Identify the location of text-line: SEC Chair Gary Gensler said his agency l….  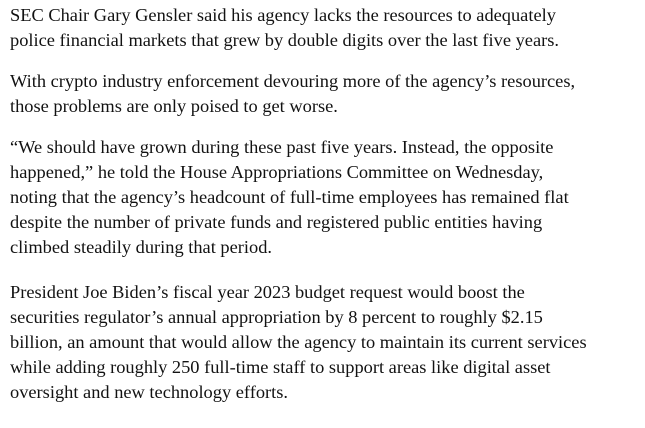
(283, 15).